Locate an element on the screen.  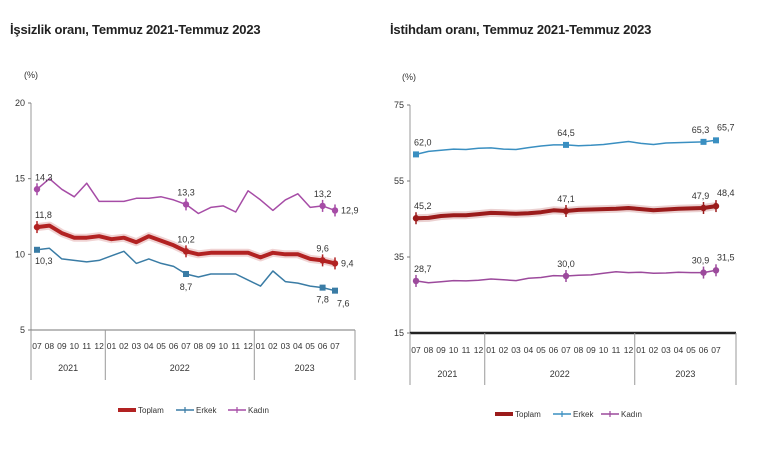
y-tick-label: 35 is located at coordinates (399, 257).